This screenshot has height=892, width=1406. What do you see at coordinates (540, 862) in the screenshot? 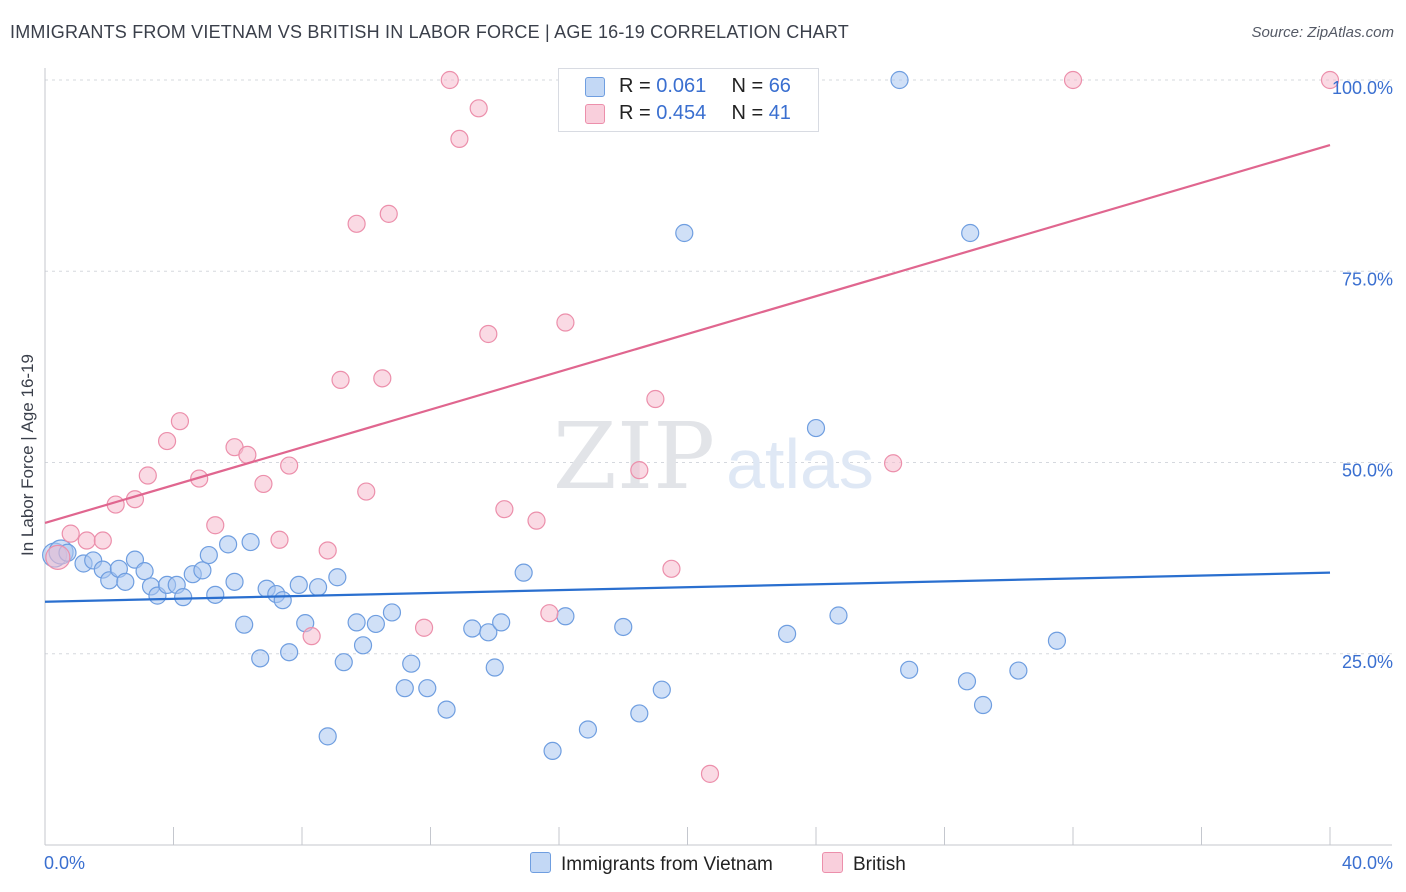
I see `bottom-legend-swatch-vietnam` at bounding box center [540, 862].